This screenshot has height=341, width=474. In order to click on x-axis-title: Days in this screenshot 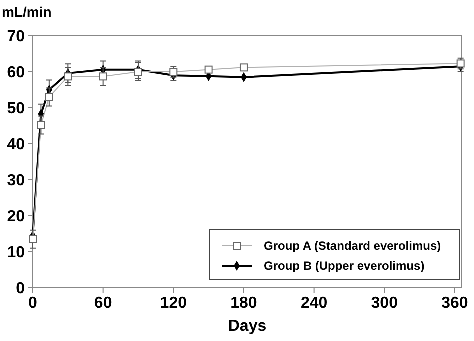, I will do `click(247, 326)`.